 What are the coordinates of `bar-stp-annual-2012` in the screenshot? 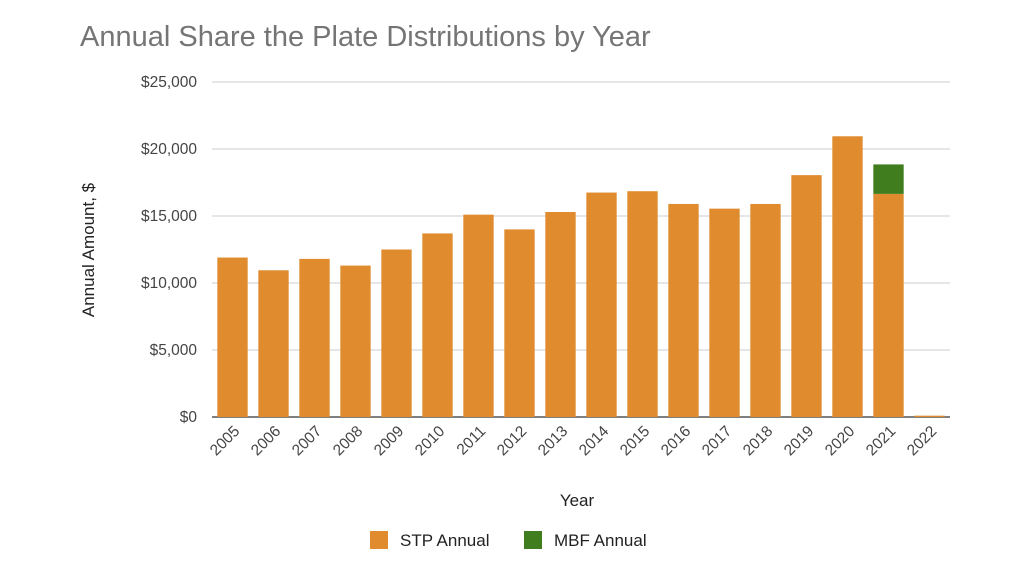 It's located at (519, 323).